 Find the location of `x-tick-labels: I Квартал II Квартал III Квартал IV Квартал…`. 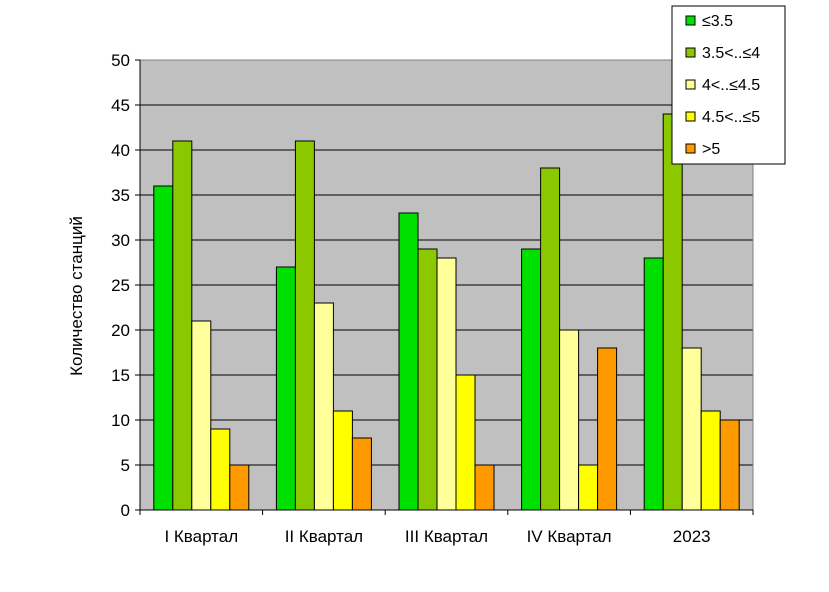

x-tick-labels: I Квартал II Квартал III Квартал IV Квартал… is located at coordinates (437, 536).